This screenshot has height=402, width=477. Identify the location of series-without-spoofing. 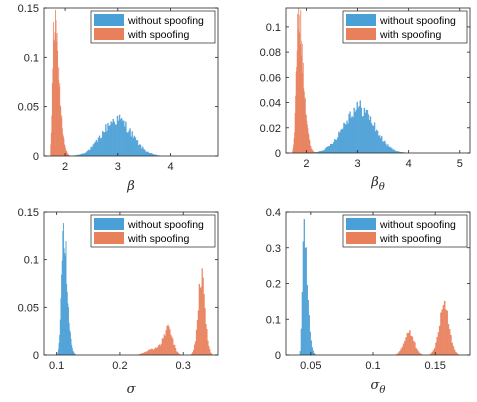
(66, 289).